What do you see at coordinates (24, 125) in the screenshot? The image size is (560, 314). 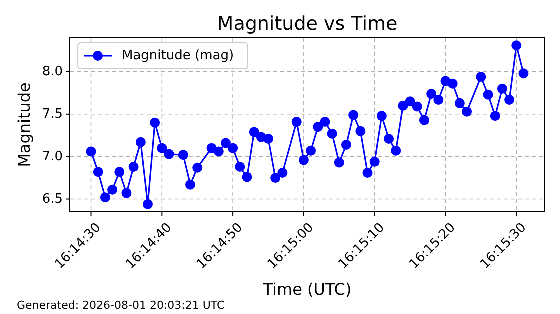 I see `y-axis-title: Magnitude` at bounding box center [24, 125].